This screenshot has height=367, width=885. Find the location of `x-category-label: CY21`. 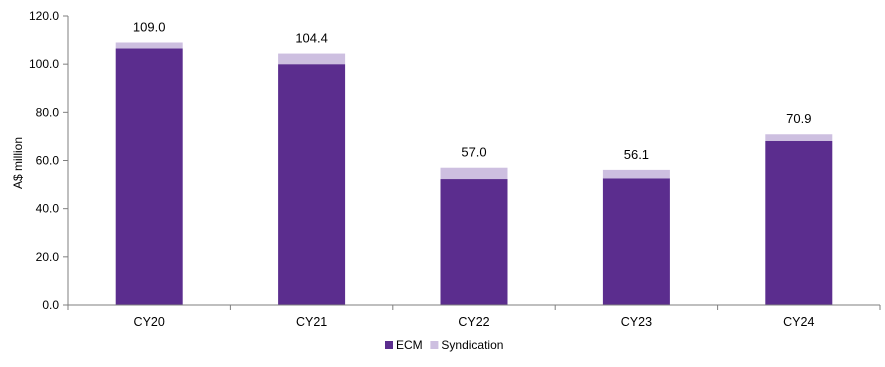

x-category-label: CY21 is located at coordinates (311, 322).